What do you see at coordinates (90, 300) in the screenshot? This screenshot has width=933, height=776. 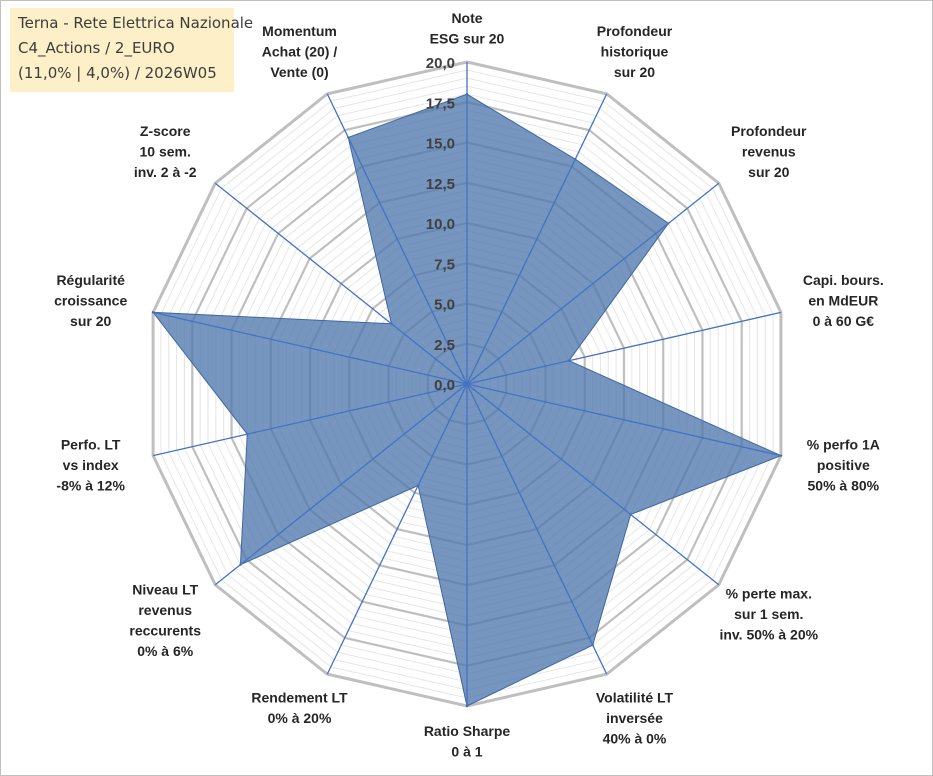 I see `axis-label: Régularité croissance sur 20` at bounding box center [90, 300].